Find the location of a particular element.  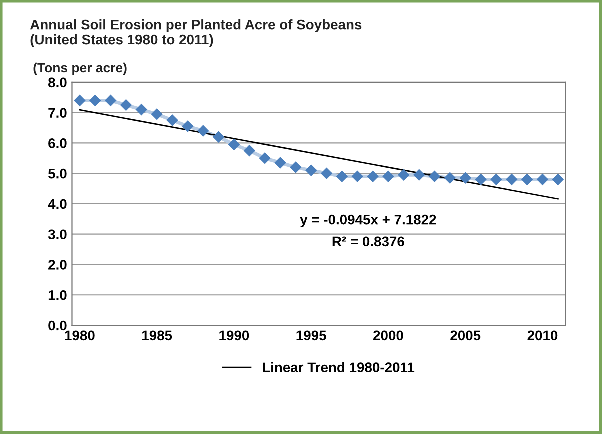

y-tick-label: 7.0 is located at coordinates (57, 113).